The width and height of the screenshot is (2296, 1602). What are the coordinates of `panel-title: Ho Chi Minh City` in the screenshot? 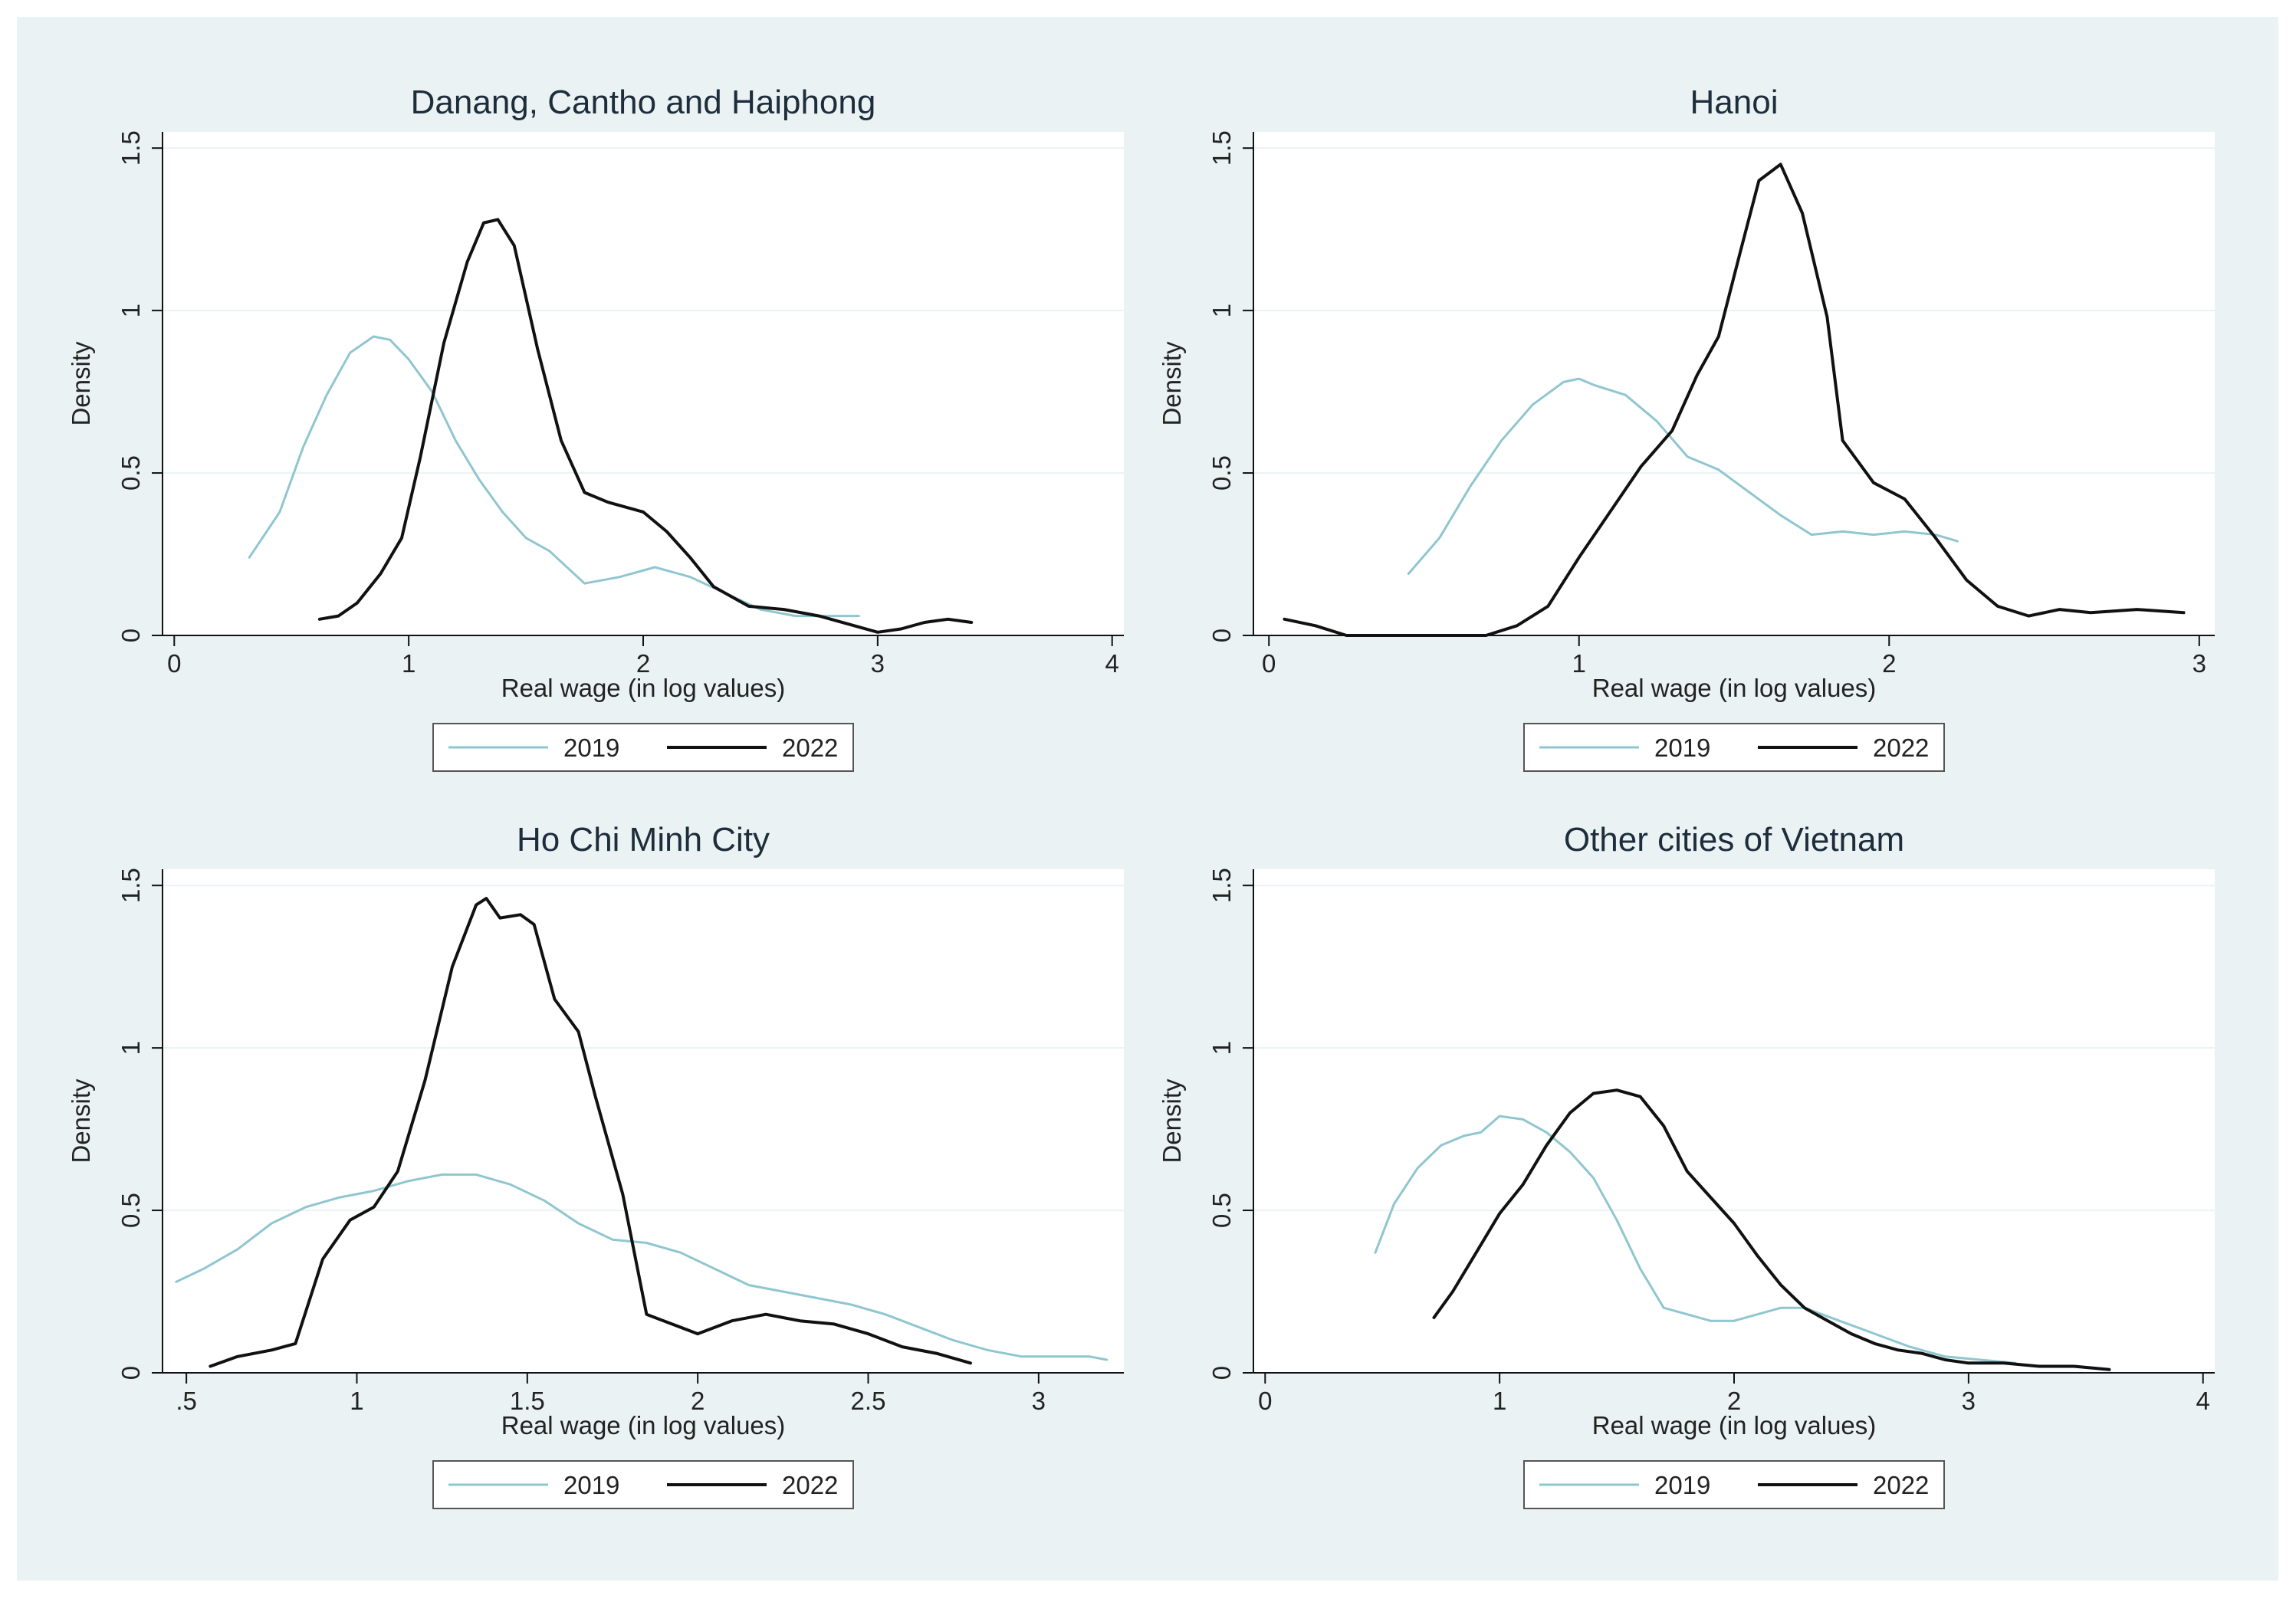 It's located at (643, 839).